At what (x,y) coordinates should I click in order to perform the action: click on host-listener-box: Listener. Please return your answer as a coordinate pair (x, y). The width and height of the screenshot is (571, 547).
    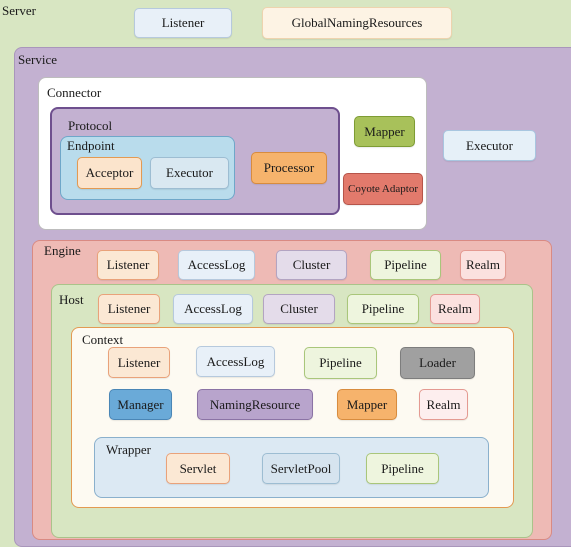
    Looking at the image, I should click on (129, 309).